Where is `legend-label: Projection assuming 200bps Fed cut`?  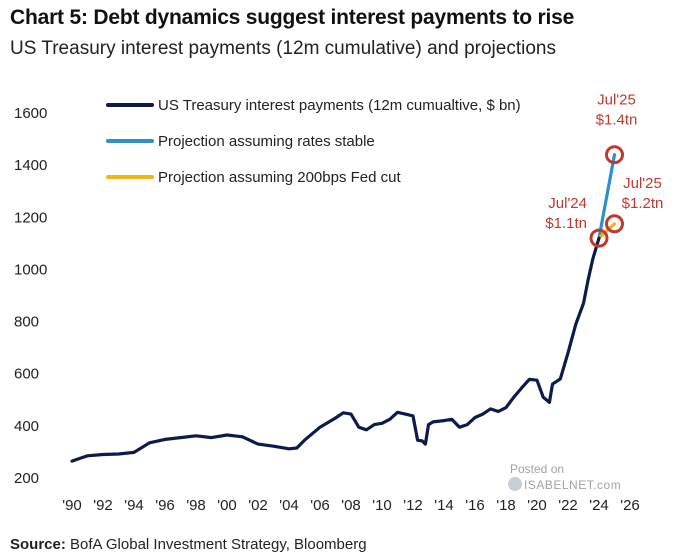 legend-label: Projection assuming 200bps Fed cut is located at coordinates (279, 177).